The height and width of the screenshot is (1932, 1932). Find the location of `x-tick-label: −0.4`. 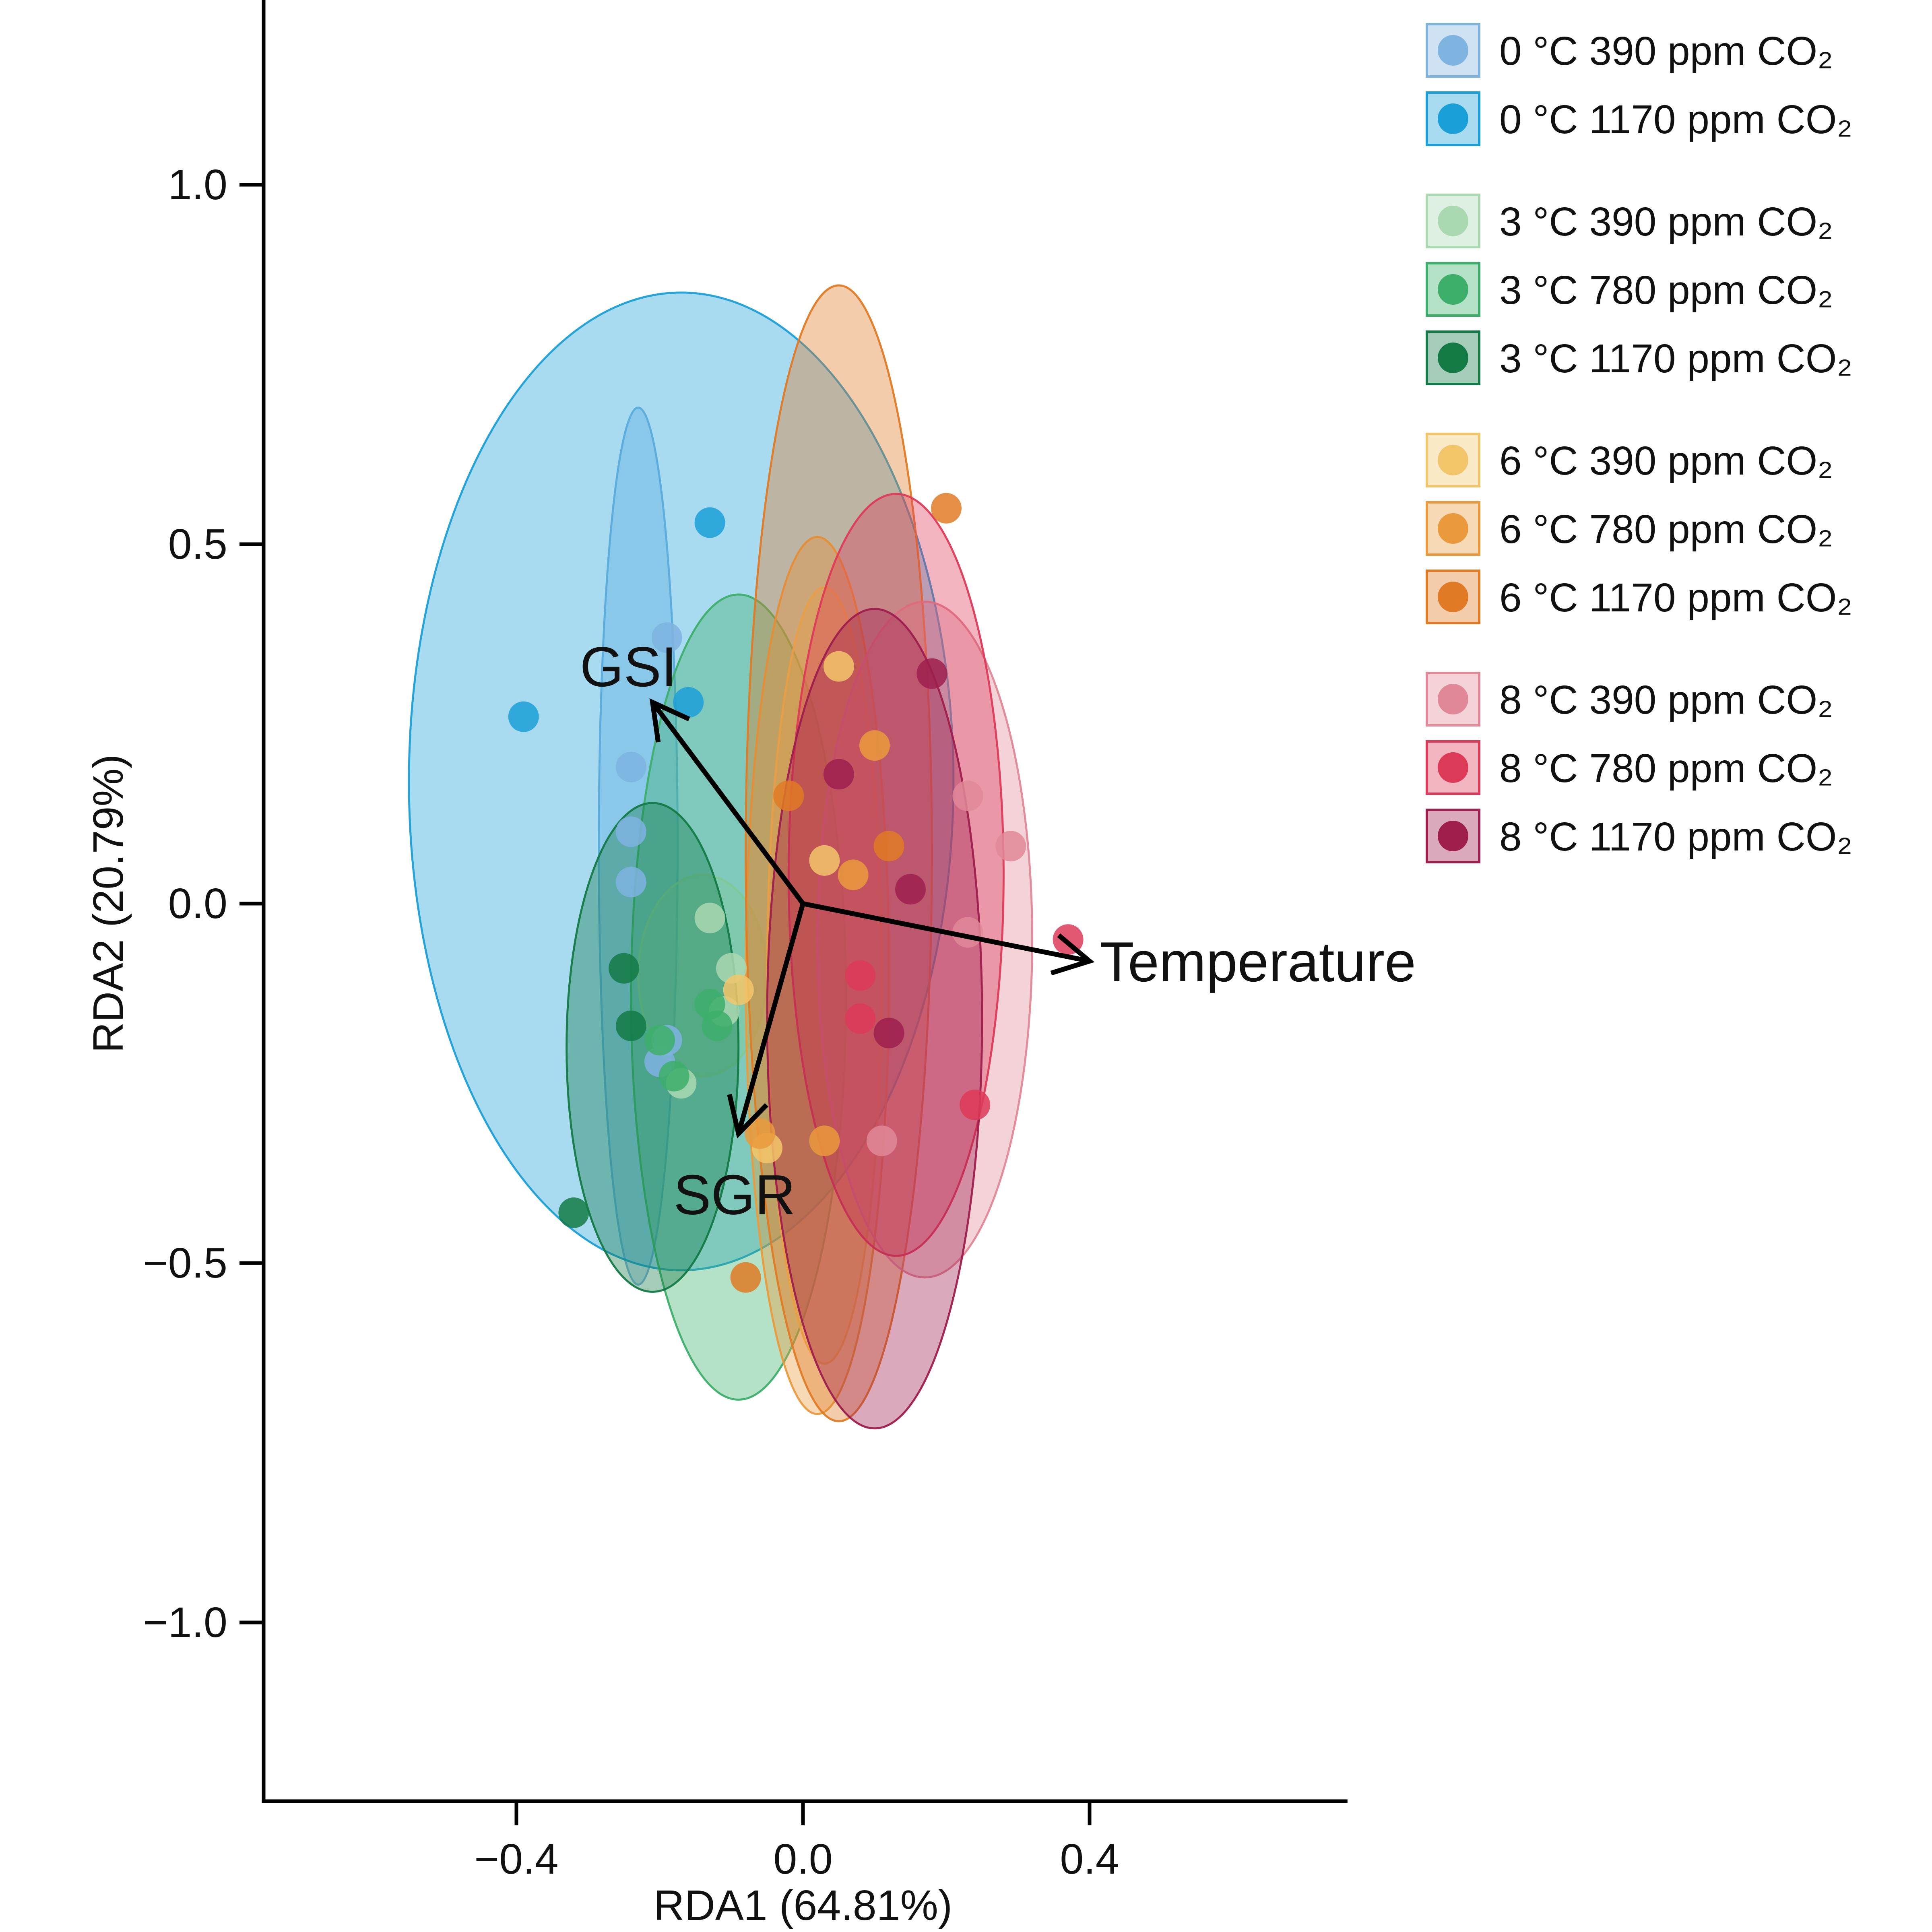

x-tick-label: −0.4 is located at coordinates (516, 1859).